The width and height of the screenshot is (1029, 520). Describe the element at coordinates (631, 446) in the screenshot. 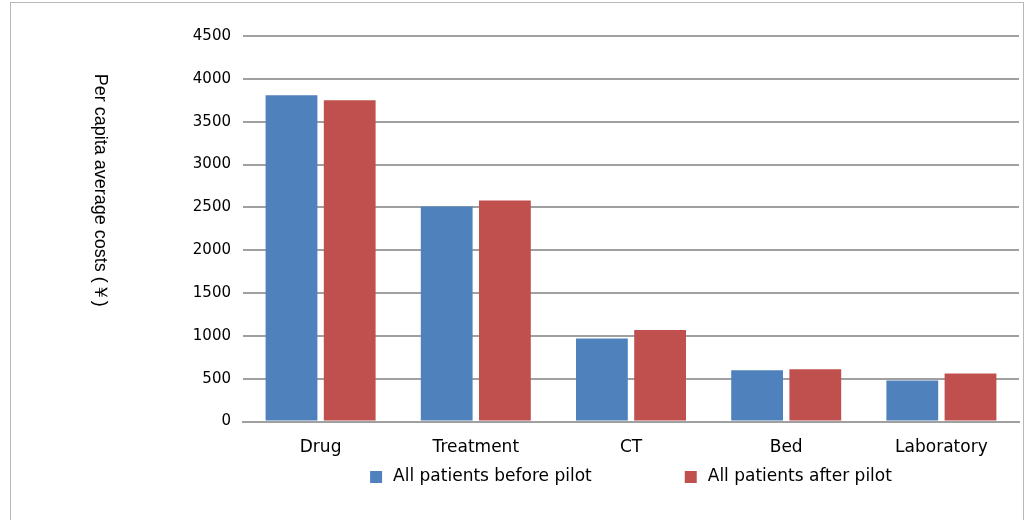

I see `x-tick-label: CT` at that location.